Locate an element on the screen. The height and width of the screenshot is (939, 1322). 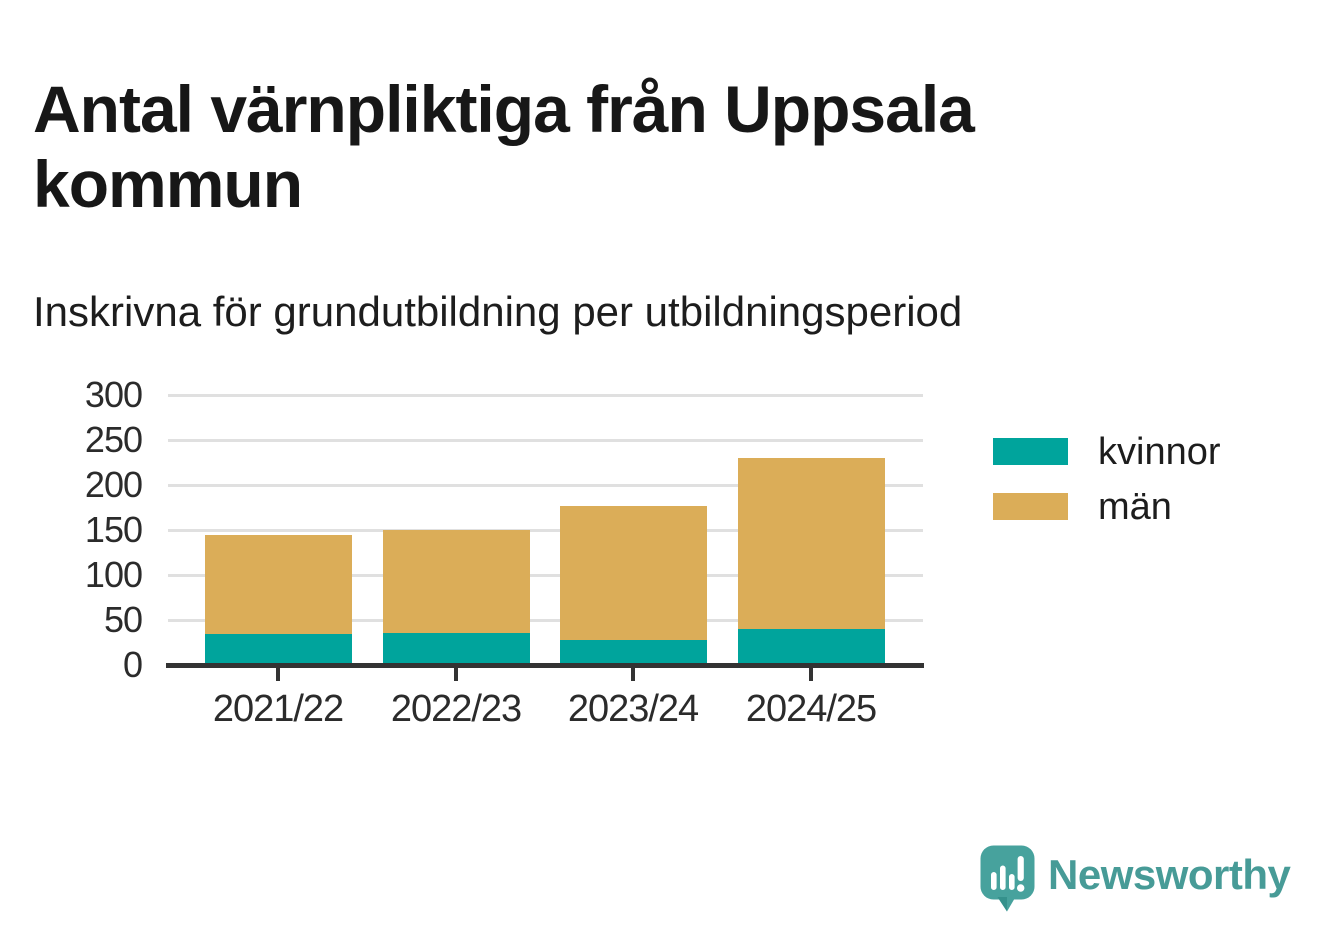
x-axis-line is located at coordinates (545, 665).